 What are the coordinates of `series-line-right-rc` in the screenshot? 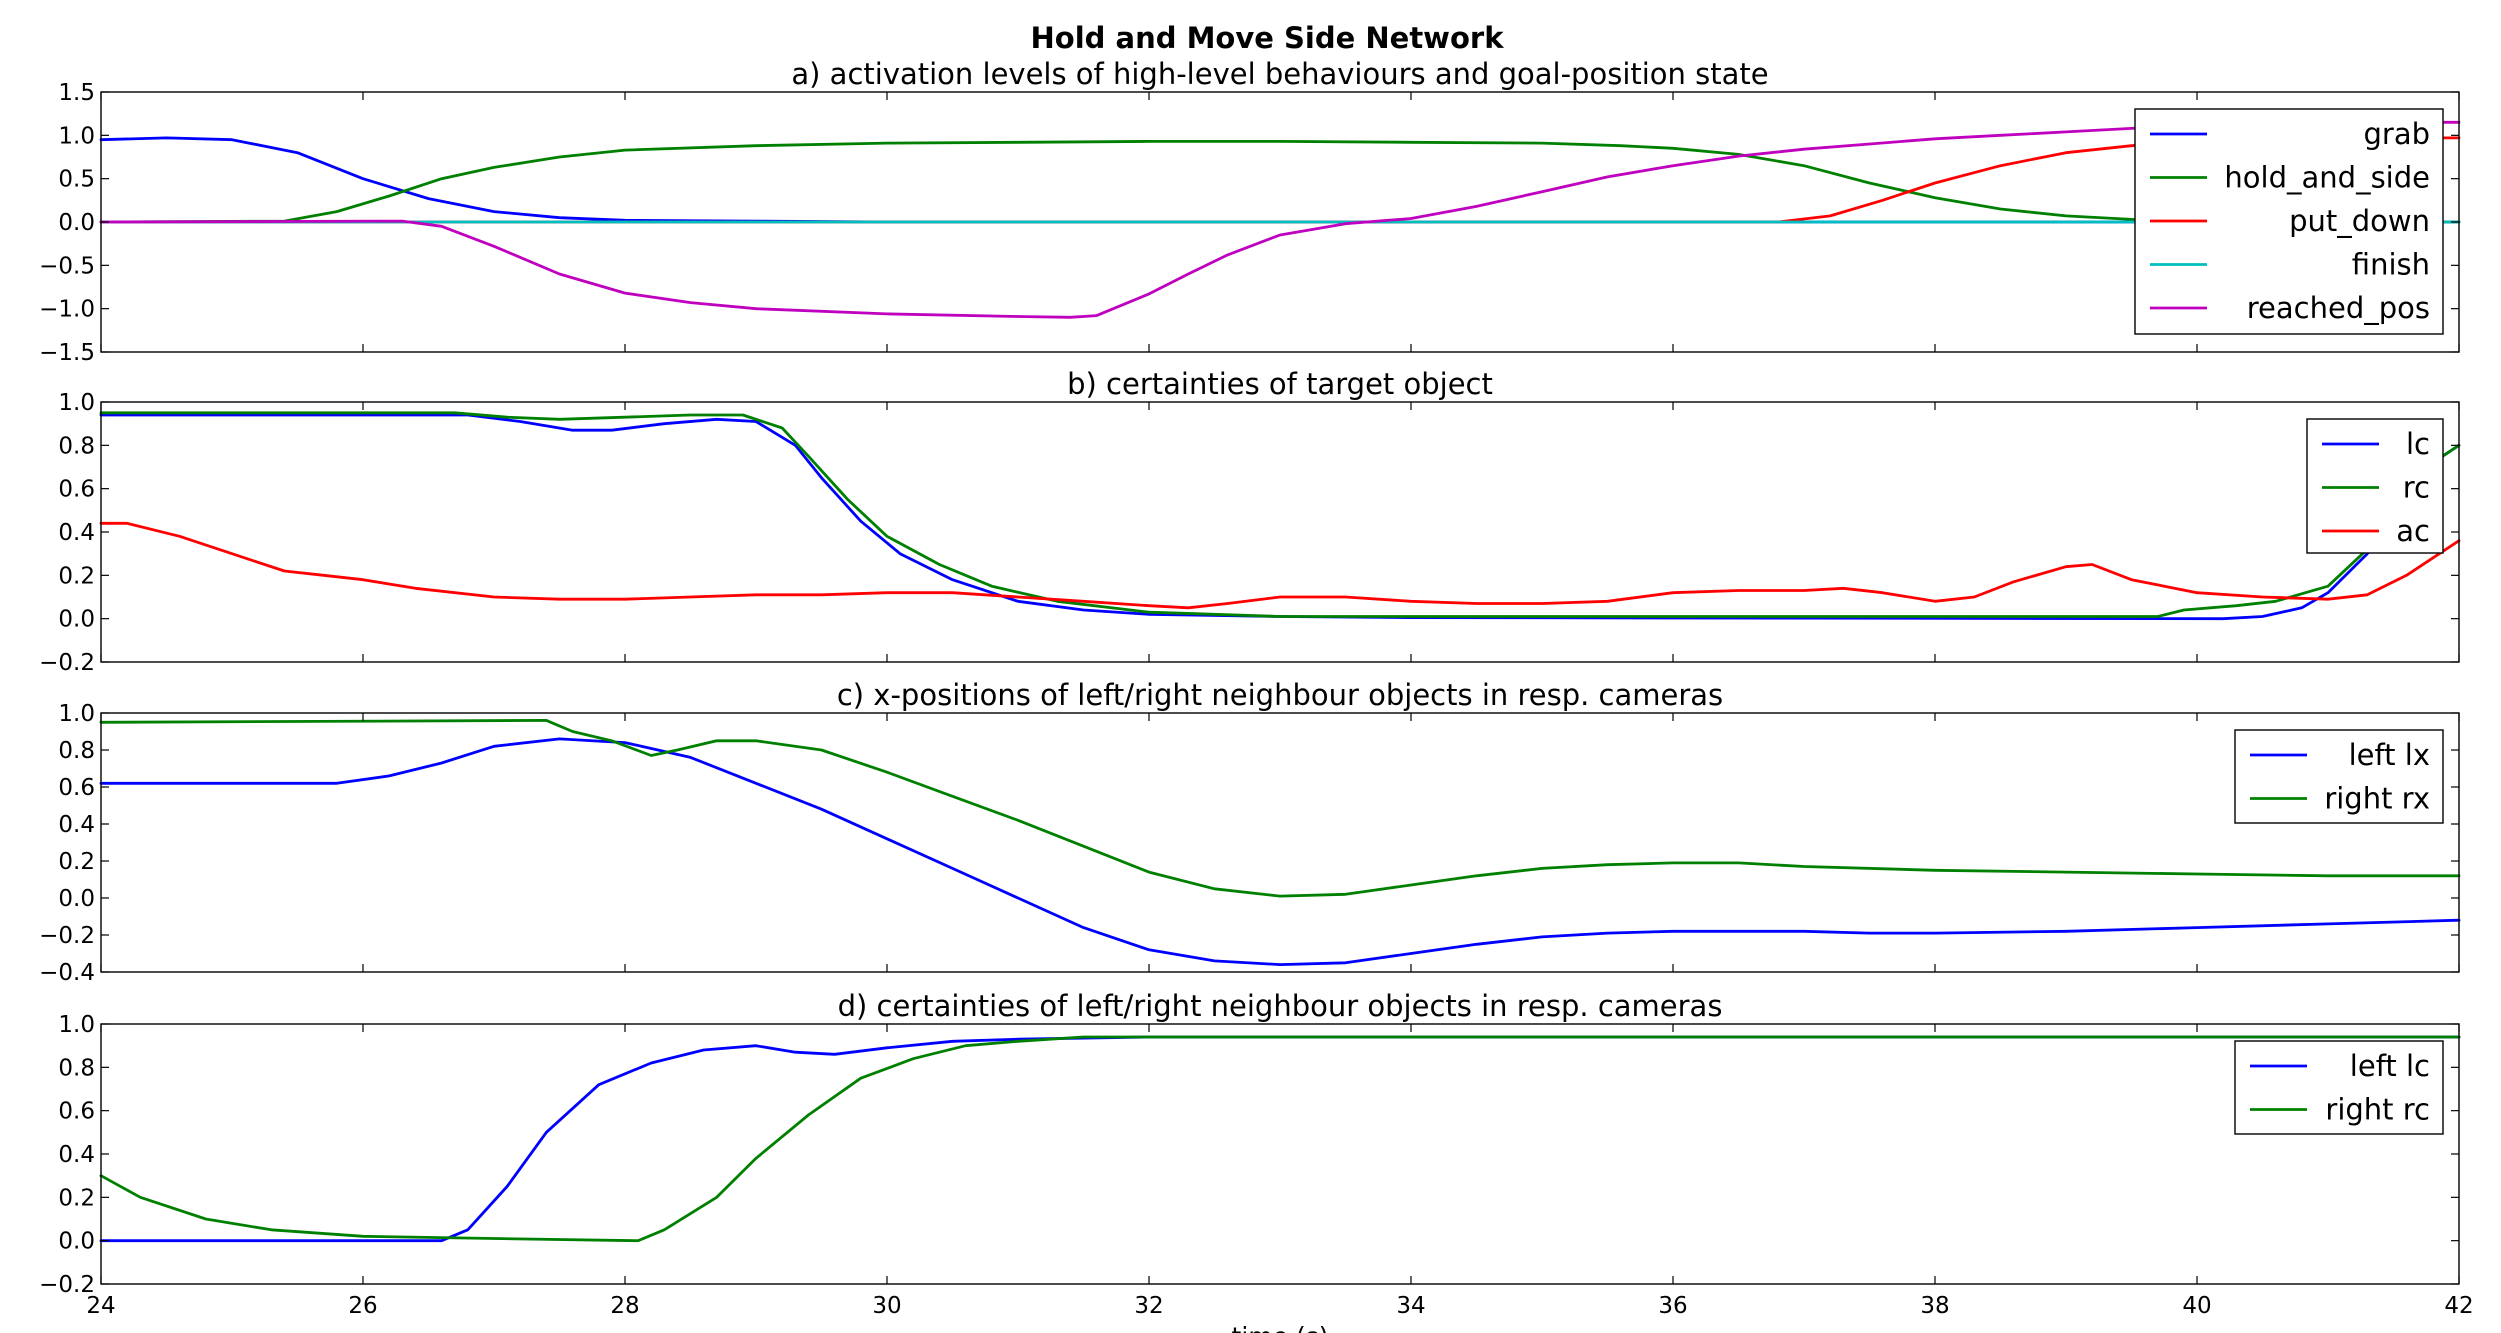 It's located at (1280, 1139).